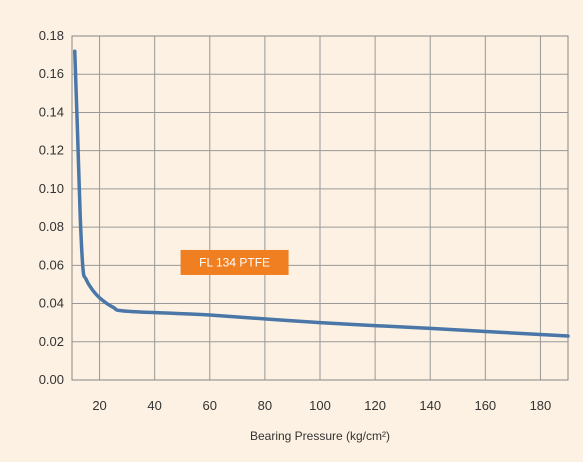 The image size is (583, 462). Describe the element at coordinates (51, 35) in the screenshot. I see `y-tick-label: 0.18` at that location.